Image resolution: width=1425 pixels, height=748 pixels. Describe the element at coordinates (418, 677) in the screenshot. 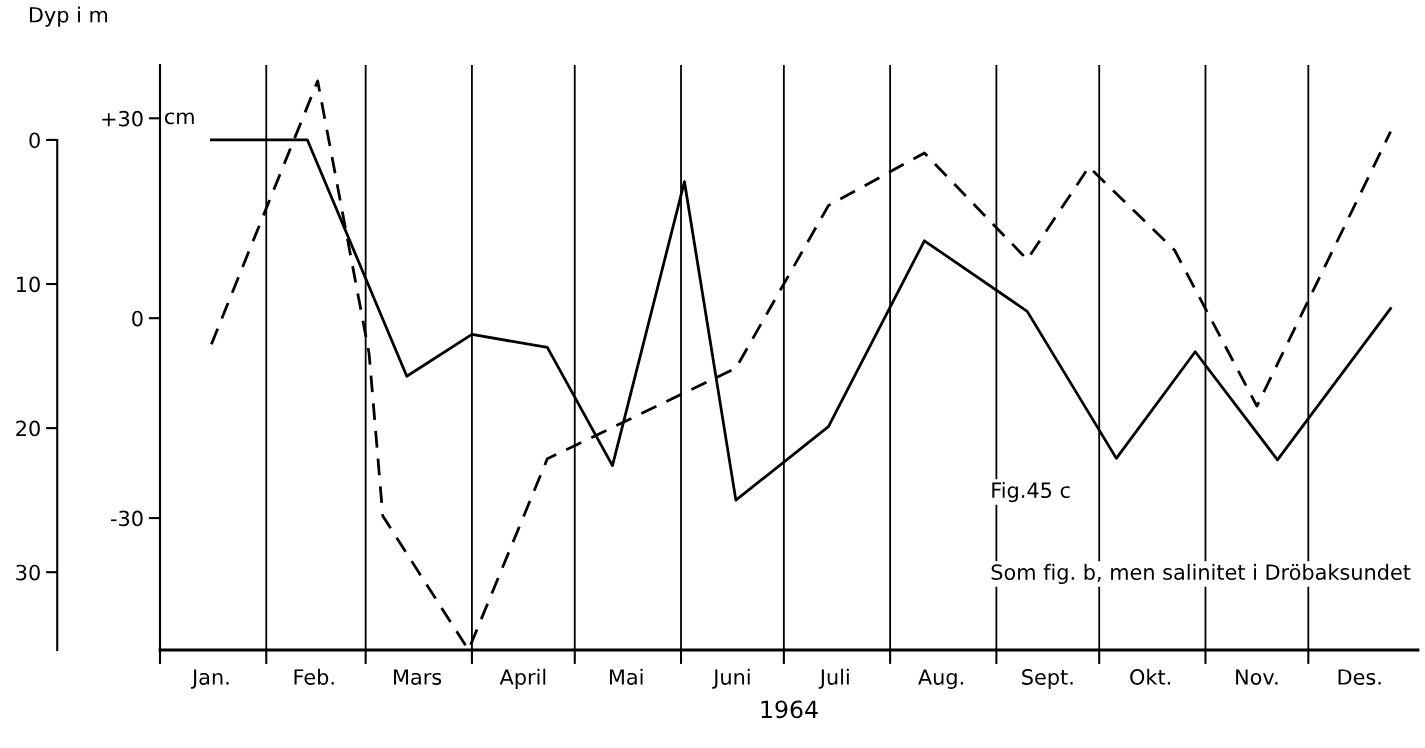

I see `x-tick-label: Mars` at that location.